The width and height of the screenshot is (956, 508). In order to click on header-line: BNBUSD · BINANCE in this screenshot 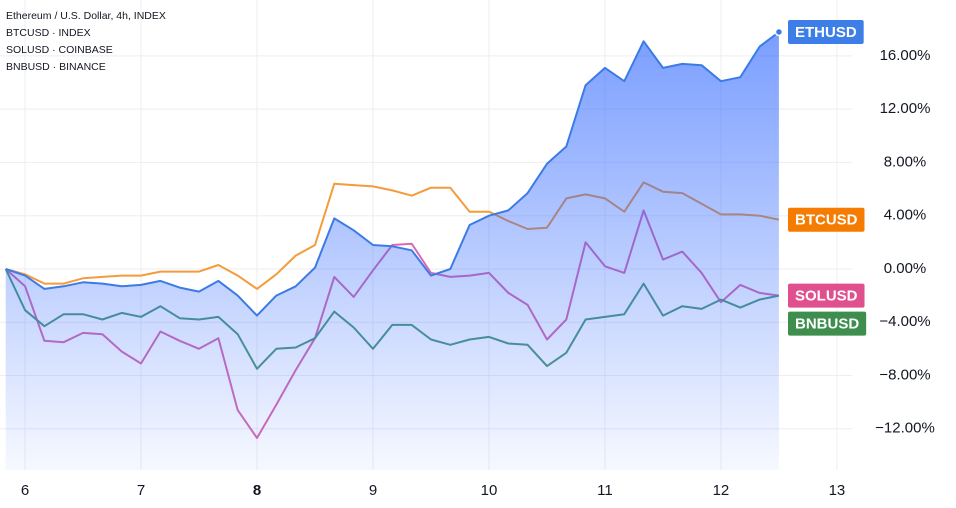, I will do `click(56, 67)`.